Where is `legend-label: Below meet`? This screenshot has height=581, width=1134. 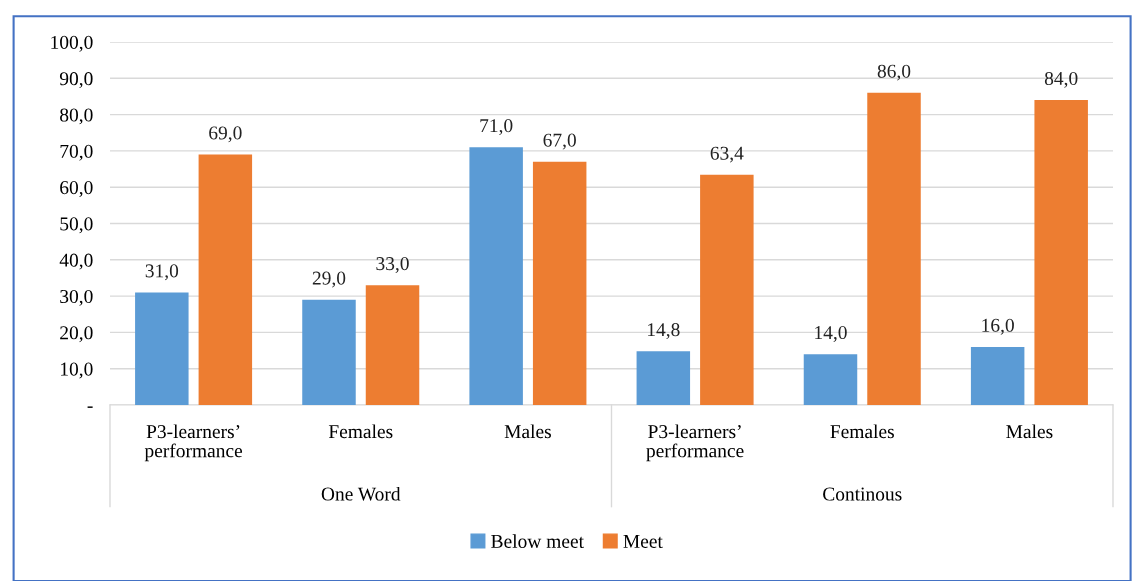 legend-label: Below meet is located at coordinates (537, 541).